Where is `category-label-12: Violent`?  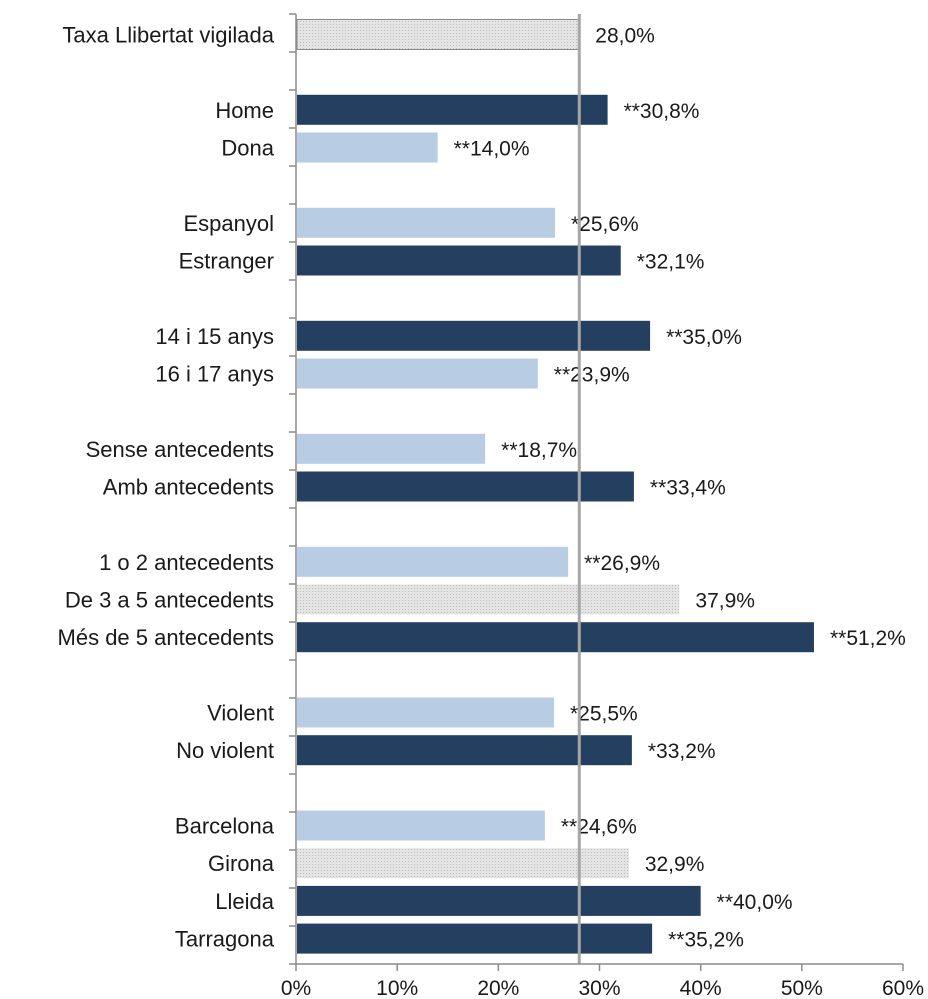 category-label-12: Violent is located at coordinates (240, 713).